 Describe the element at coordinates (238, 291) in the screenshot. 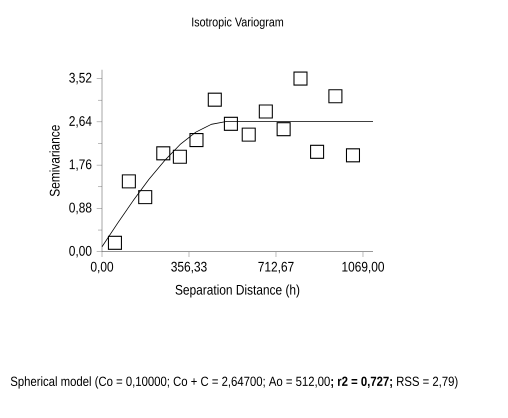

I see `x-axis-title: Separation Distance (h)` at that location.